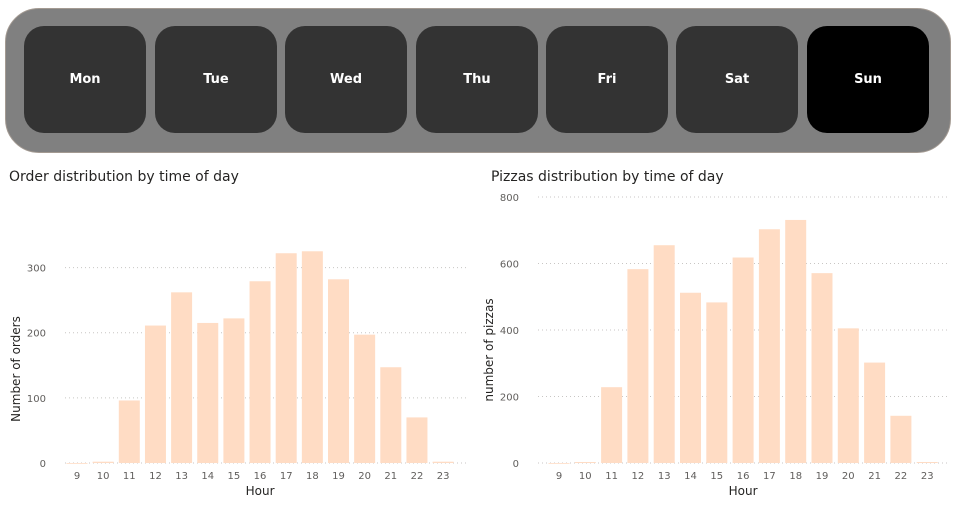 The height and width of the screenshot is (513, 963). What do you see at coordinates (690, 476) in the screenshot?
I see `pizzas-x-tick-label: 14` at bounding box center [690, 476].